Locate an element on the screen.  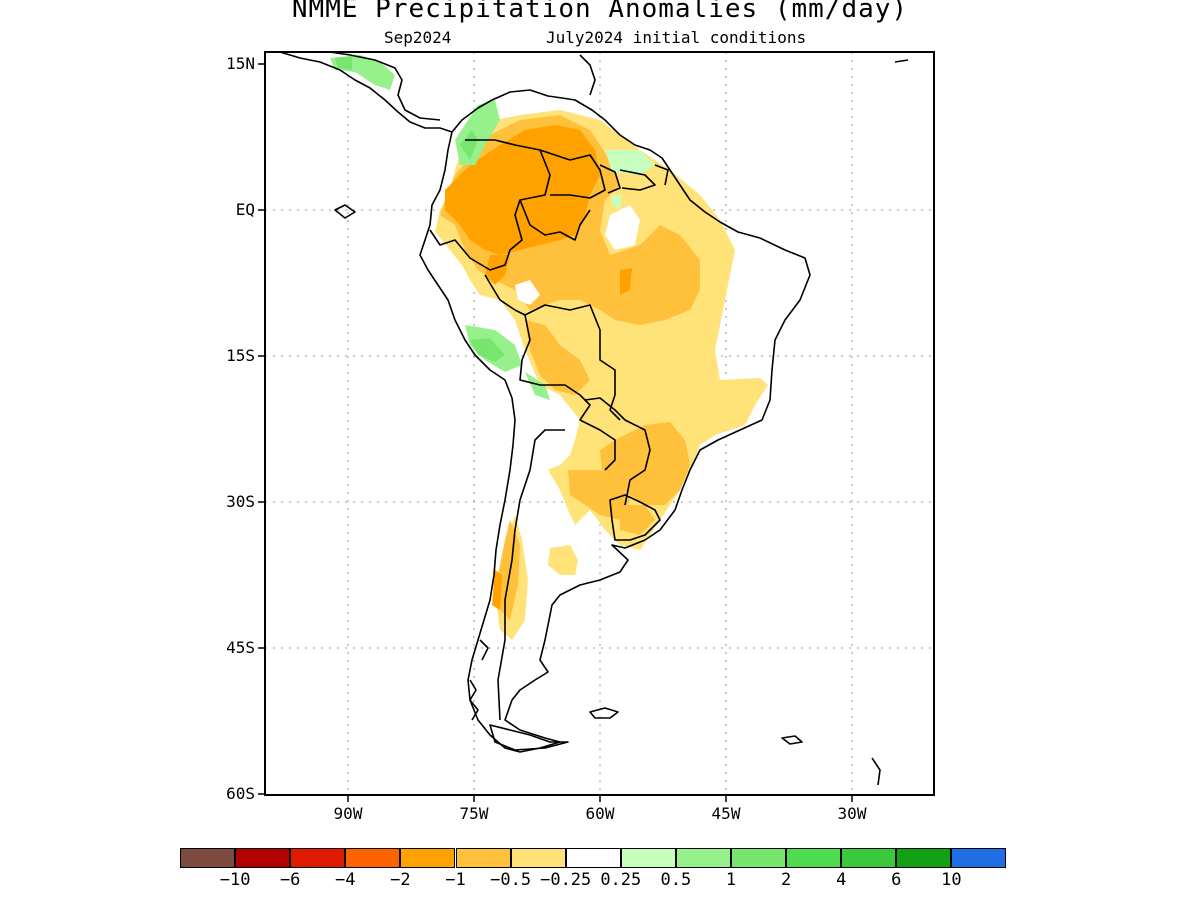
map-title: NMME Precipitation Anomalies (mm/day) is located at coordinates (600, 12).